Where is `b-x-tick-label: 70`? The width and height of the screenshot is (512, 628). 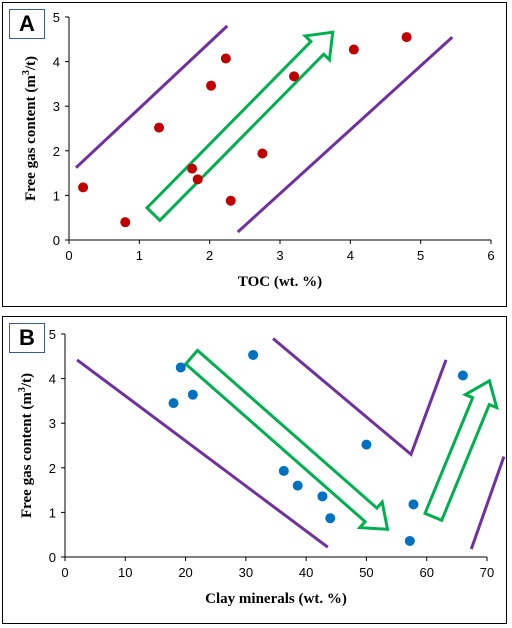 b-x-tick-label: 70 is located at coordinates (487, 572).